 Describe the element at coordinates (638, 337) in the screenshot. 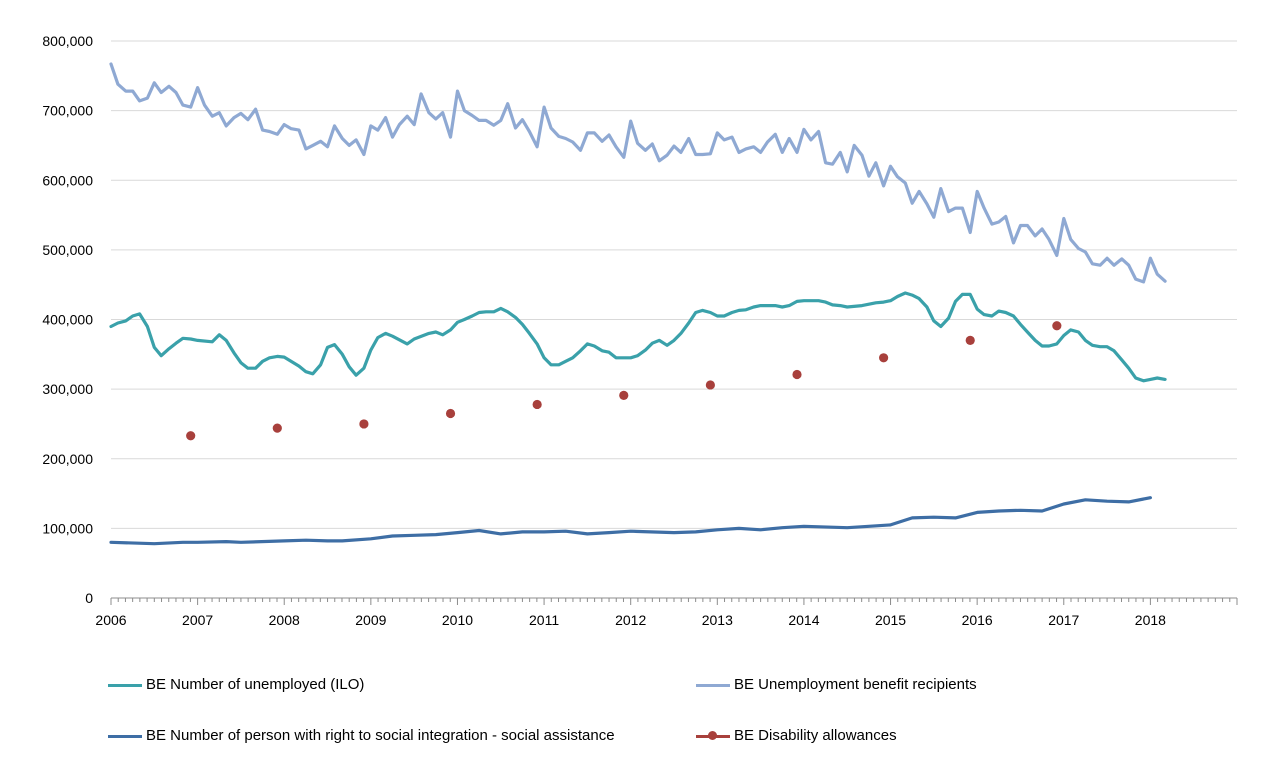

I see `series-line-unemployed` at that location.